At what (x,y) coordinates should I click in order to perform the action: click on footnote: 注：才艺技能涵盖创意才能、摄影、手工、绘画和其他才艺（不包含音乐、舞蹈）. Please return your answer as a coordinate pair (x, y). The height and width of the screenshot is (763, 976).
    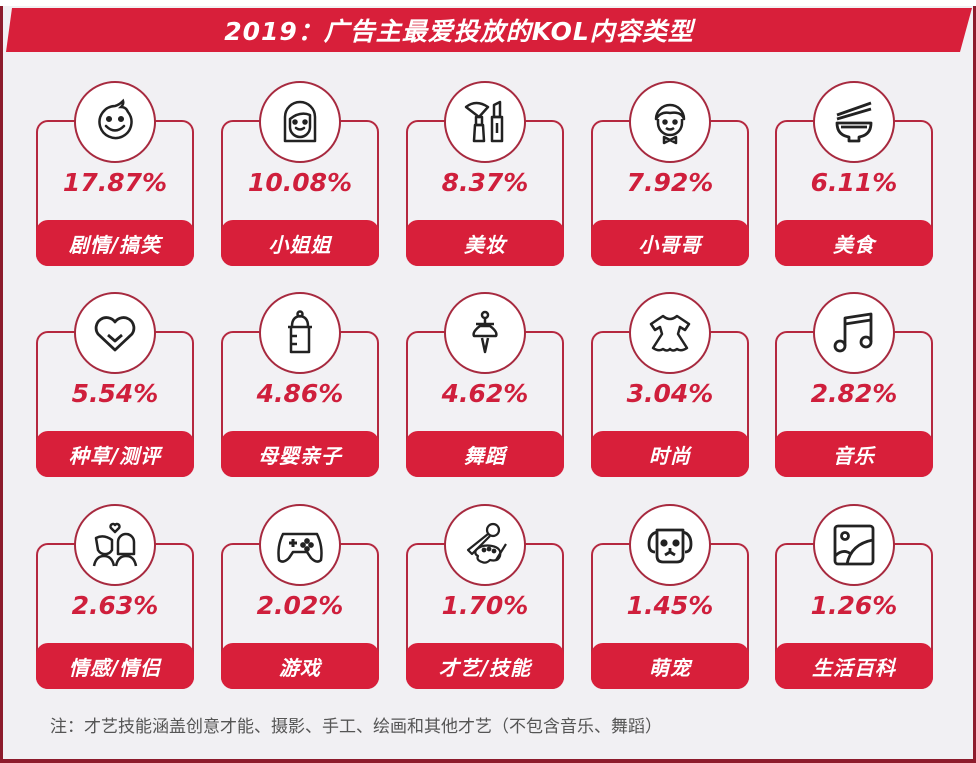
    Looking at the image, I should click on (356, 727).